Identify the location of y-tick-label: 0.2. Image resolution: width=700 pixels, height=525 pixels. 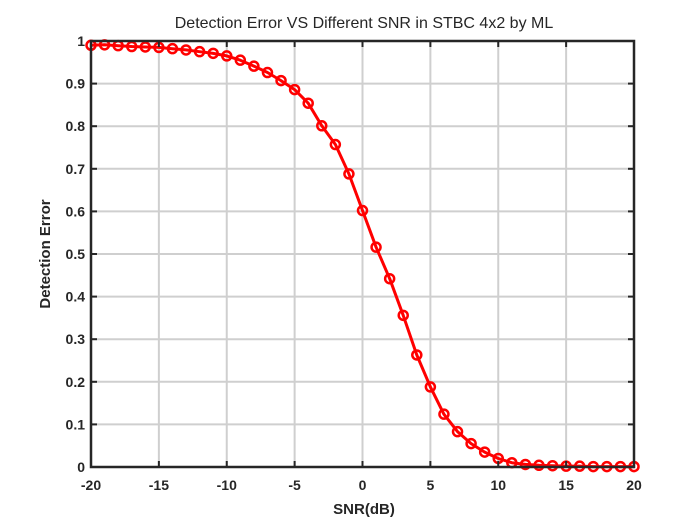
(76, 382).